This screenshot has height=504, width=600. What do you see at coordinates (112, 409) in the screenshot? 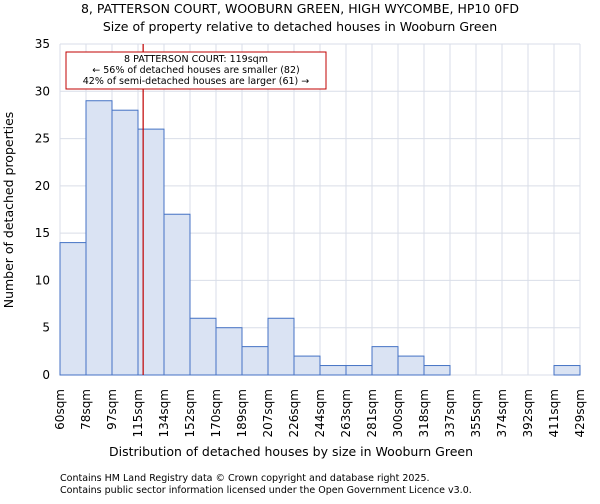
I see `x-tick-label: 97sqm` at bounding box center [112, 409].